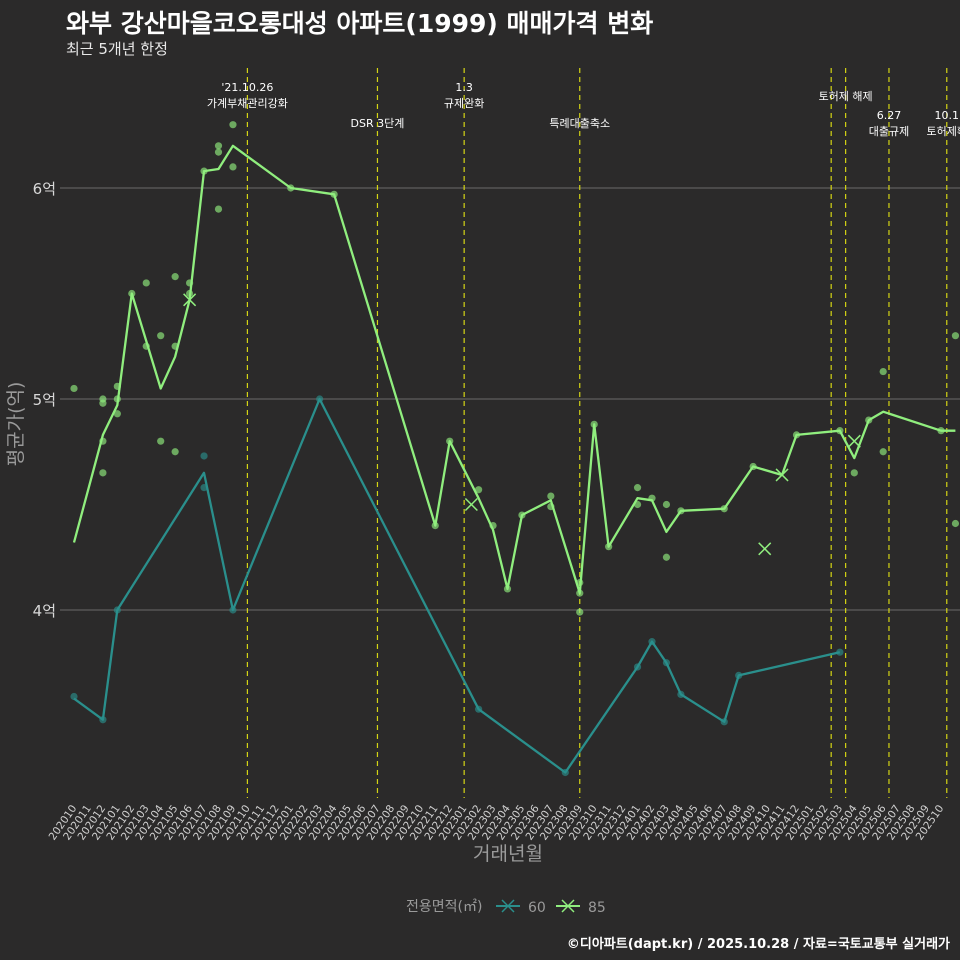  What do you see at coordinates (597, 908) in the screenshot?
I see `legend-label-85: 85` at bounding box center [597, 908].